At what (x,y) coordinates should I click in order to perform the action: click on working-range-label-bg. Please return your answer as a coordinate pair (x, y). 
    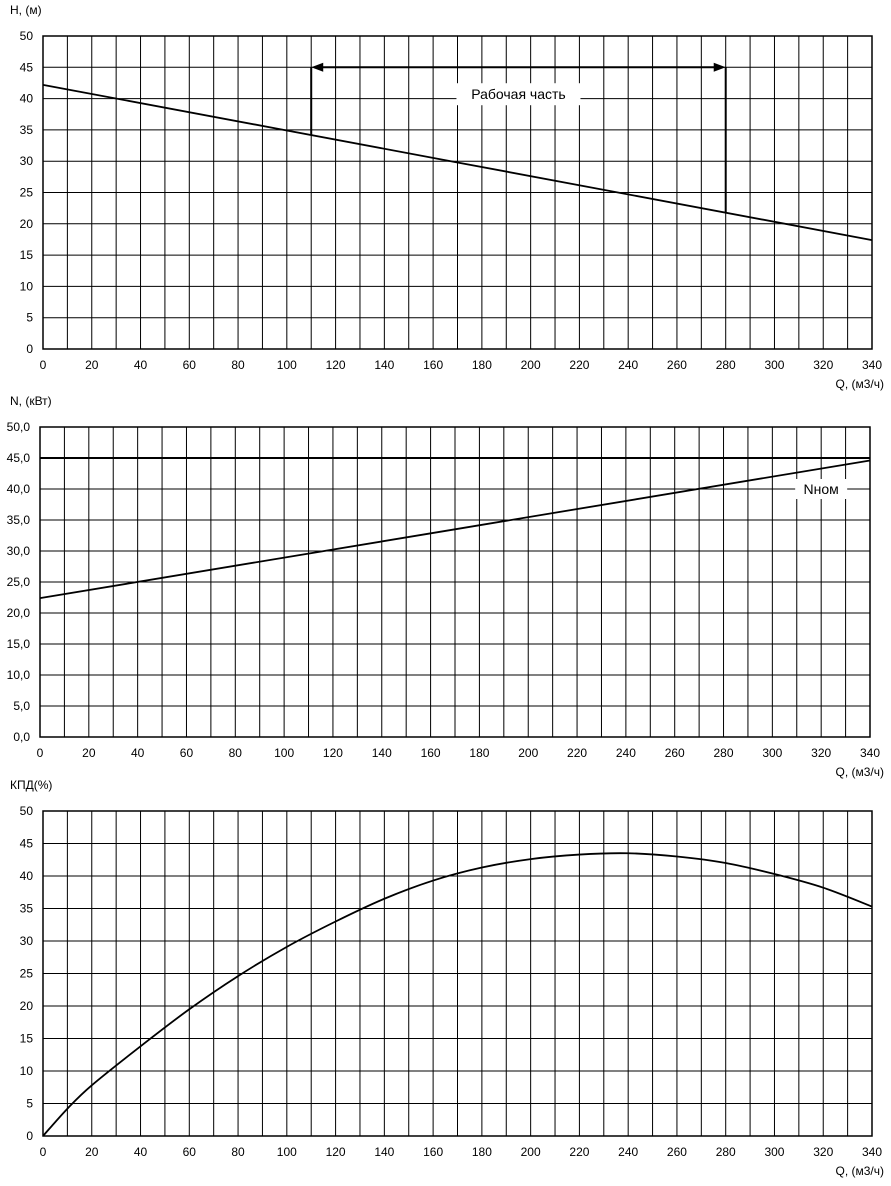
    Looking at the image, I should click on (518, 94).